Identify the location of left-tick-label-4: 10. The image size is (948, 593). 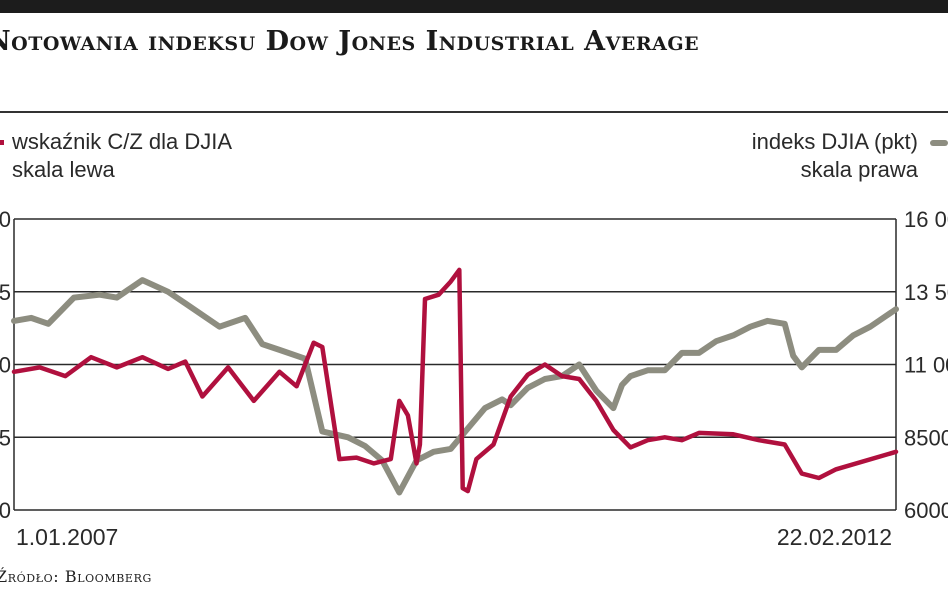
(5, 510).